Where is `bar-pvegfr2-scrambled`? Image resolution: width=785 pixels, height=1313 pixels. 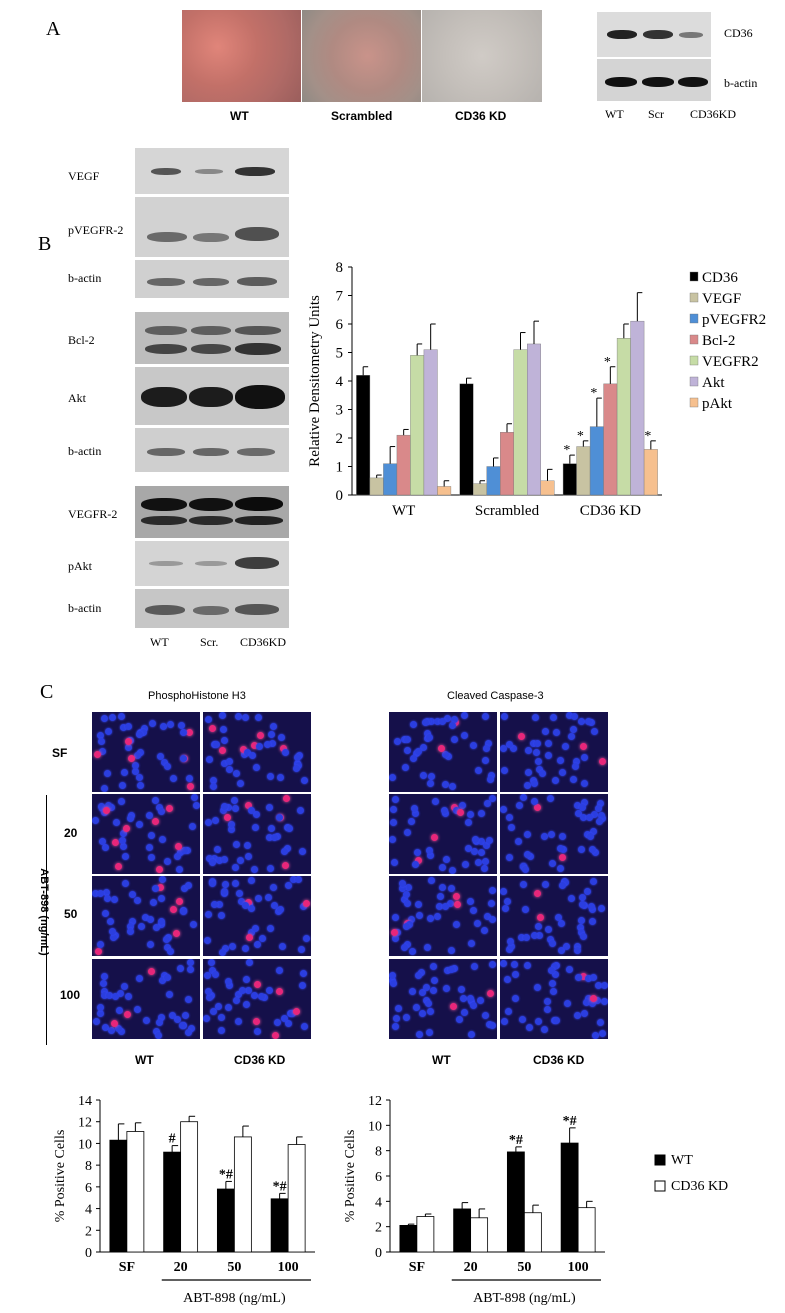 bar-pvegfr2-scrambled is located at coordinates (493, 481).